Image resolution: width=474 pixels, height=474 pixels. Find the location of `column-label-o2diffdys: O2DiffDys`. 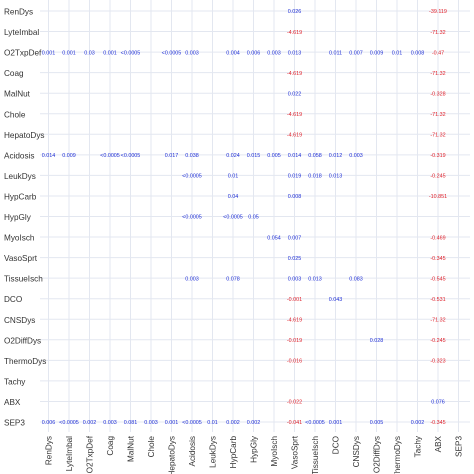

column-label-o2diffdys: O2DiffDys is located at coordinates (377, 454).